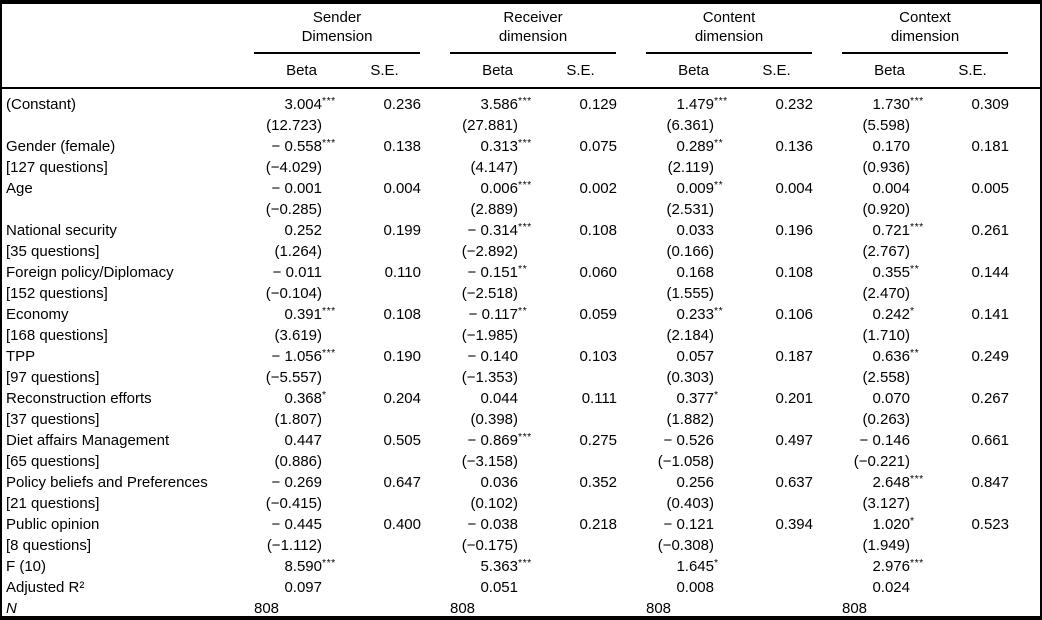 The height and width of the screenshot is (620, 1042). I want to click on t-value: (−0.415), so click(293, 503).